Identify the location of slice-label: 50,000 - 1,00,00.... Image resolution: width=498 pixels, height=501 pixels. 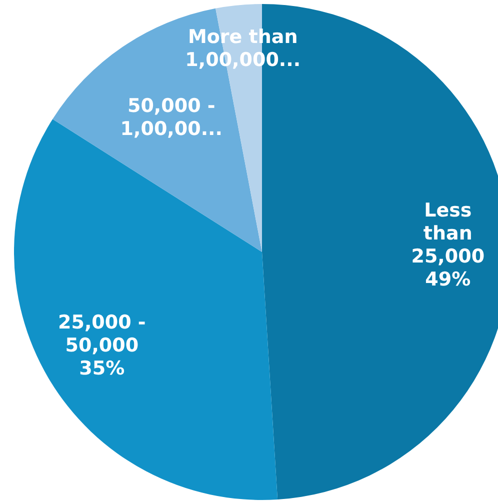
(171, 117).